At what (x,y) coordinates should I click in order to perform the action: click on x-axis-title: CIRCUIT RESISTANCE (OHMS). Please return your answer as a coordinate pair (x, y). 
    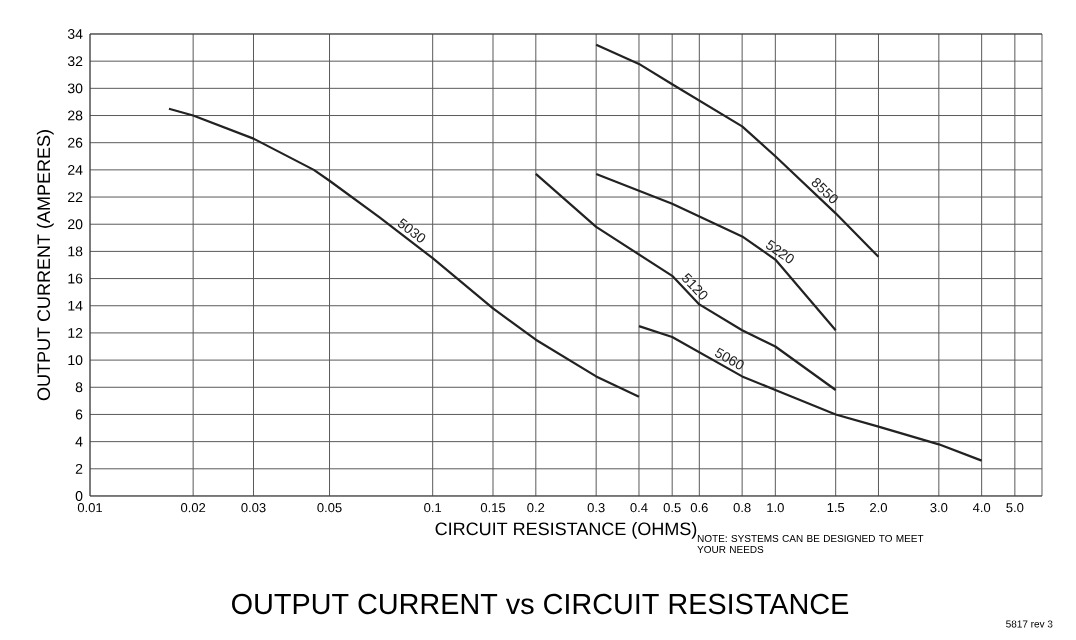
    Looking at the image, I should click on (566, 530).